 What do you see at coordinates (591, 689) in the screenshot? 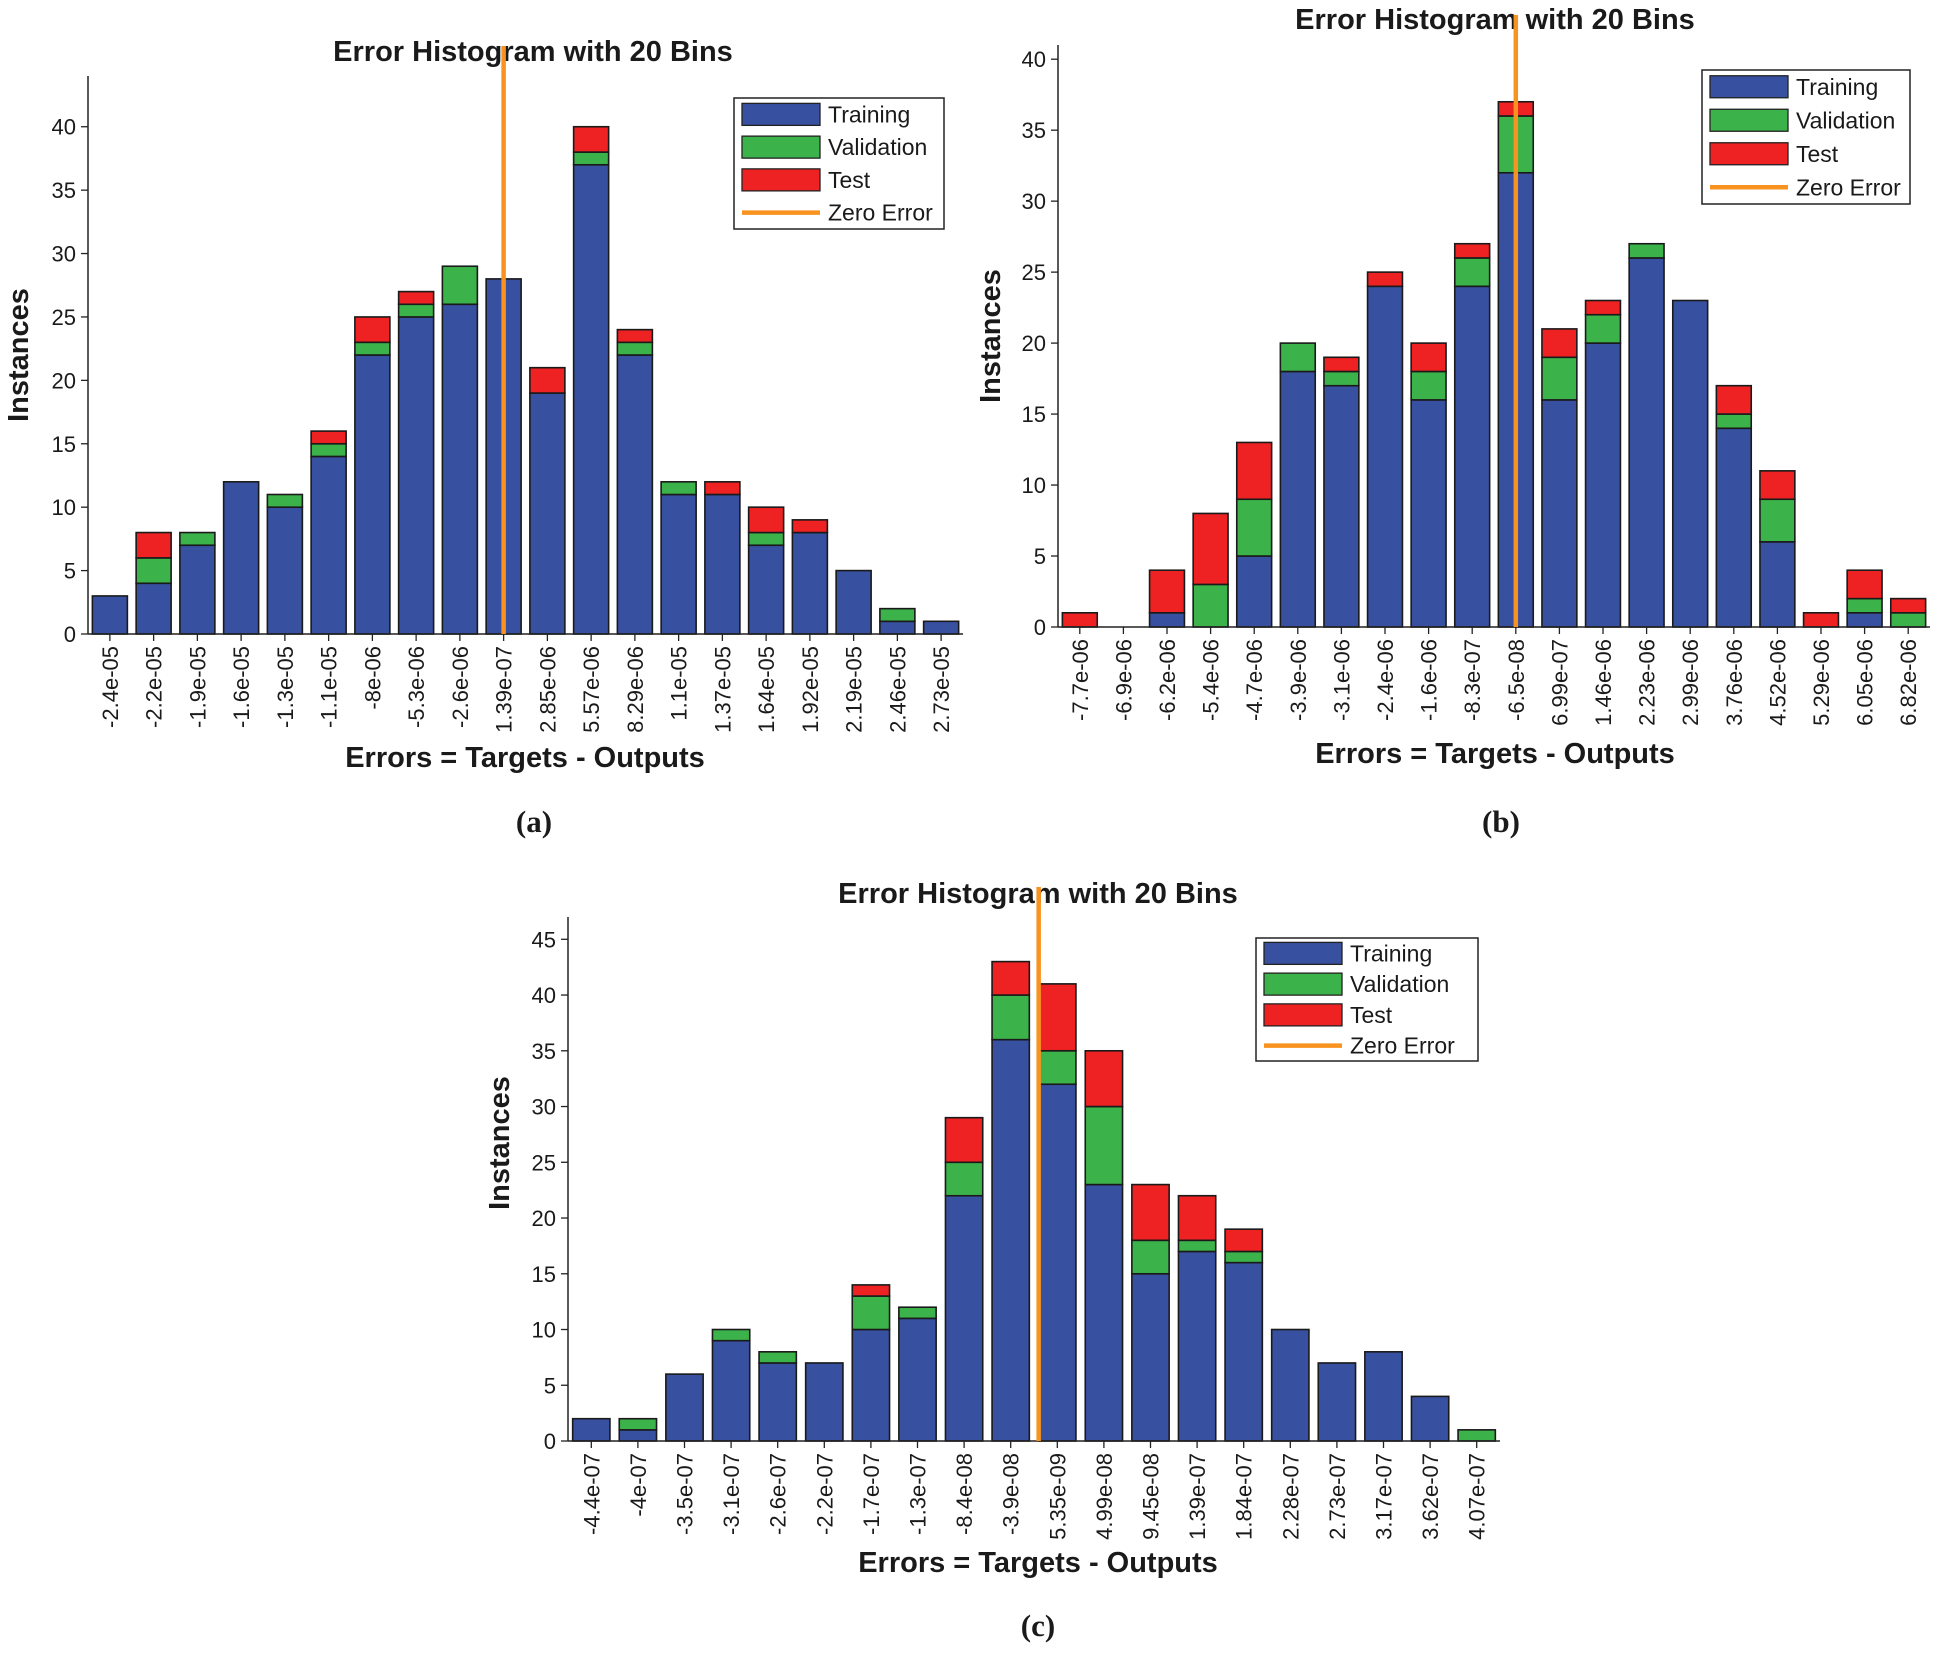
I see `x-tick-label: 5.57e-06` at bounding box center [591, 689].